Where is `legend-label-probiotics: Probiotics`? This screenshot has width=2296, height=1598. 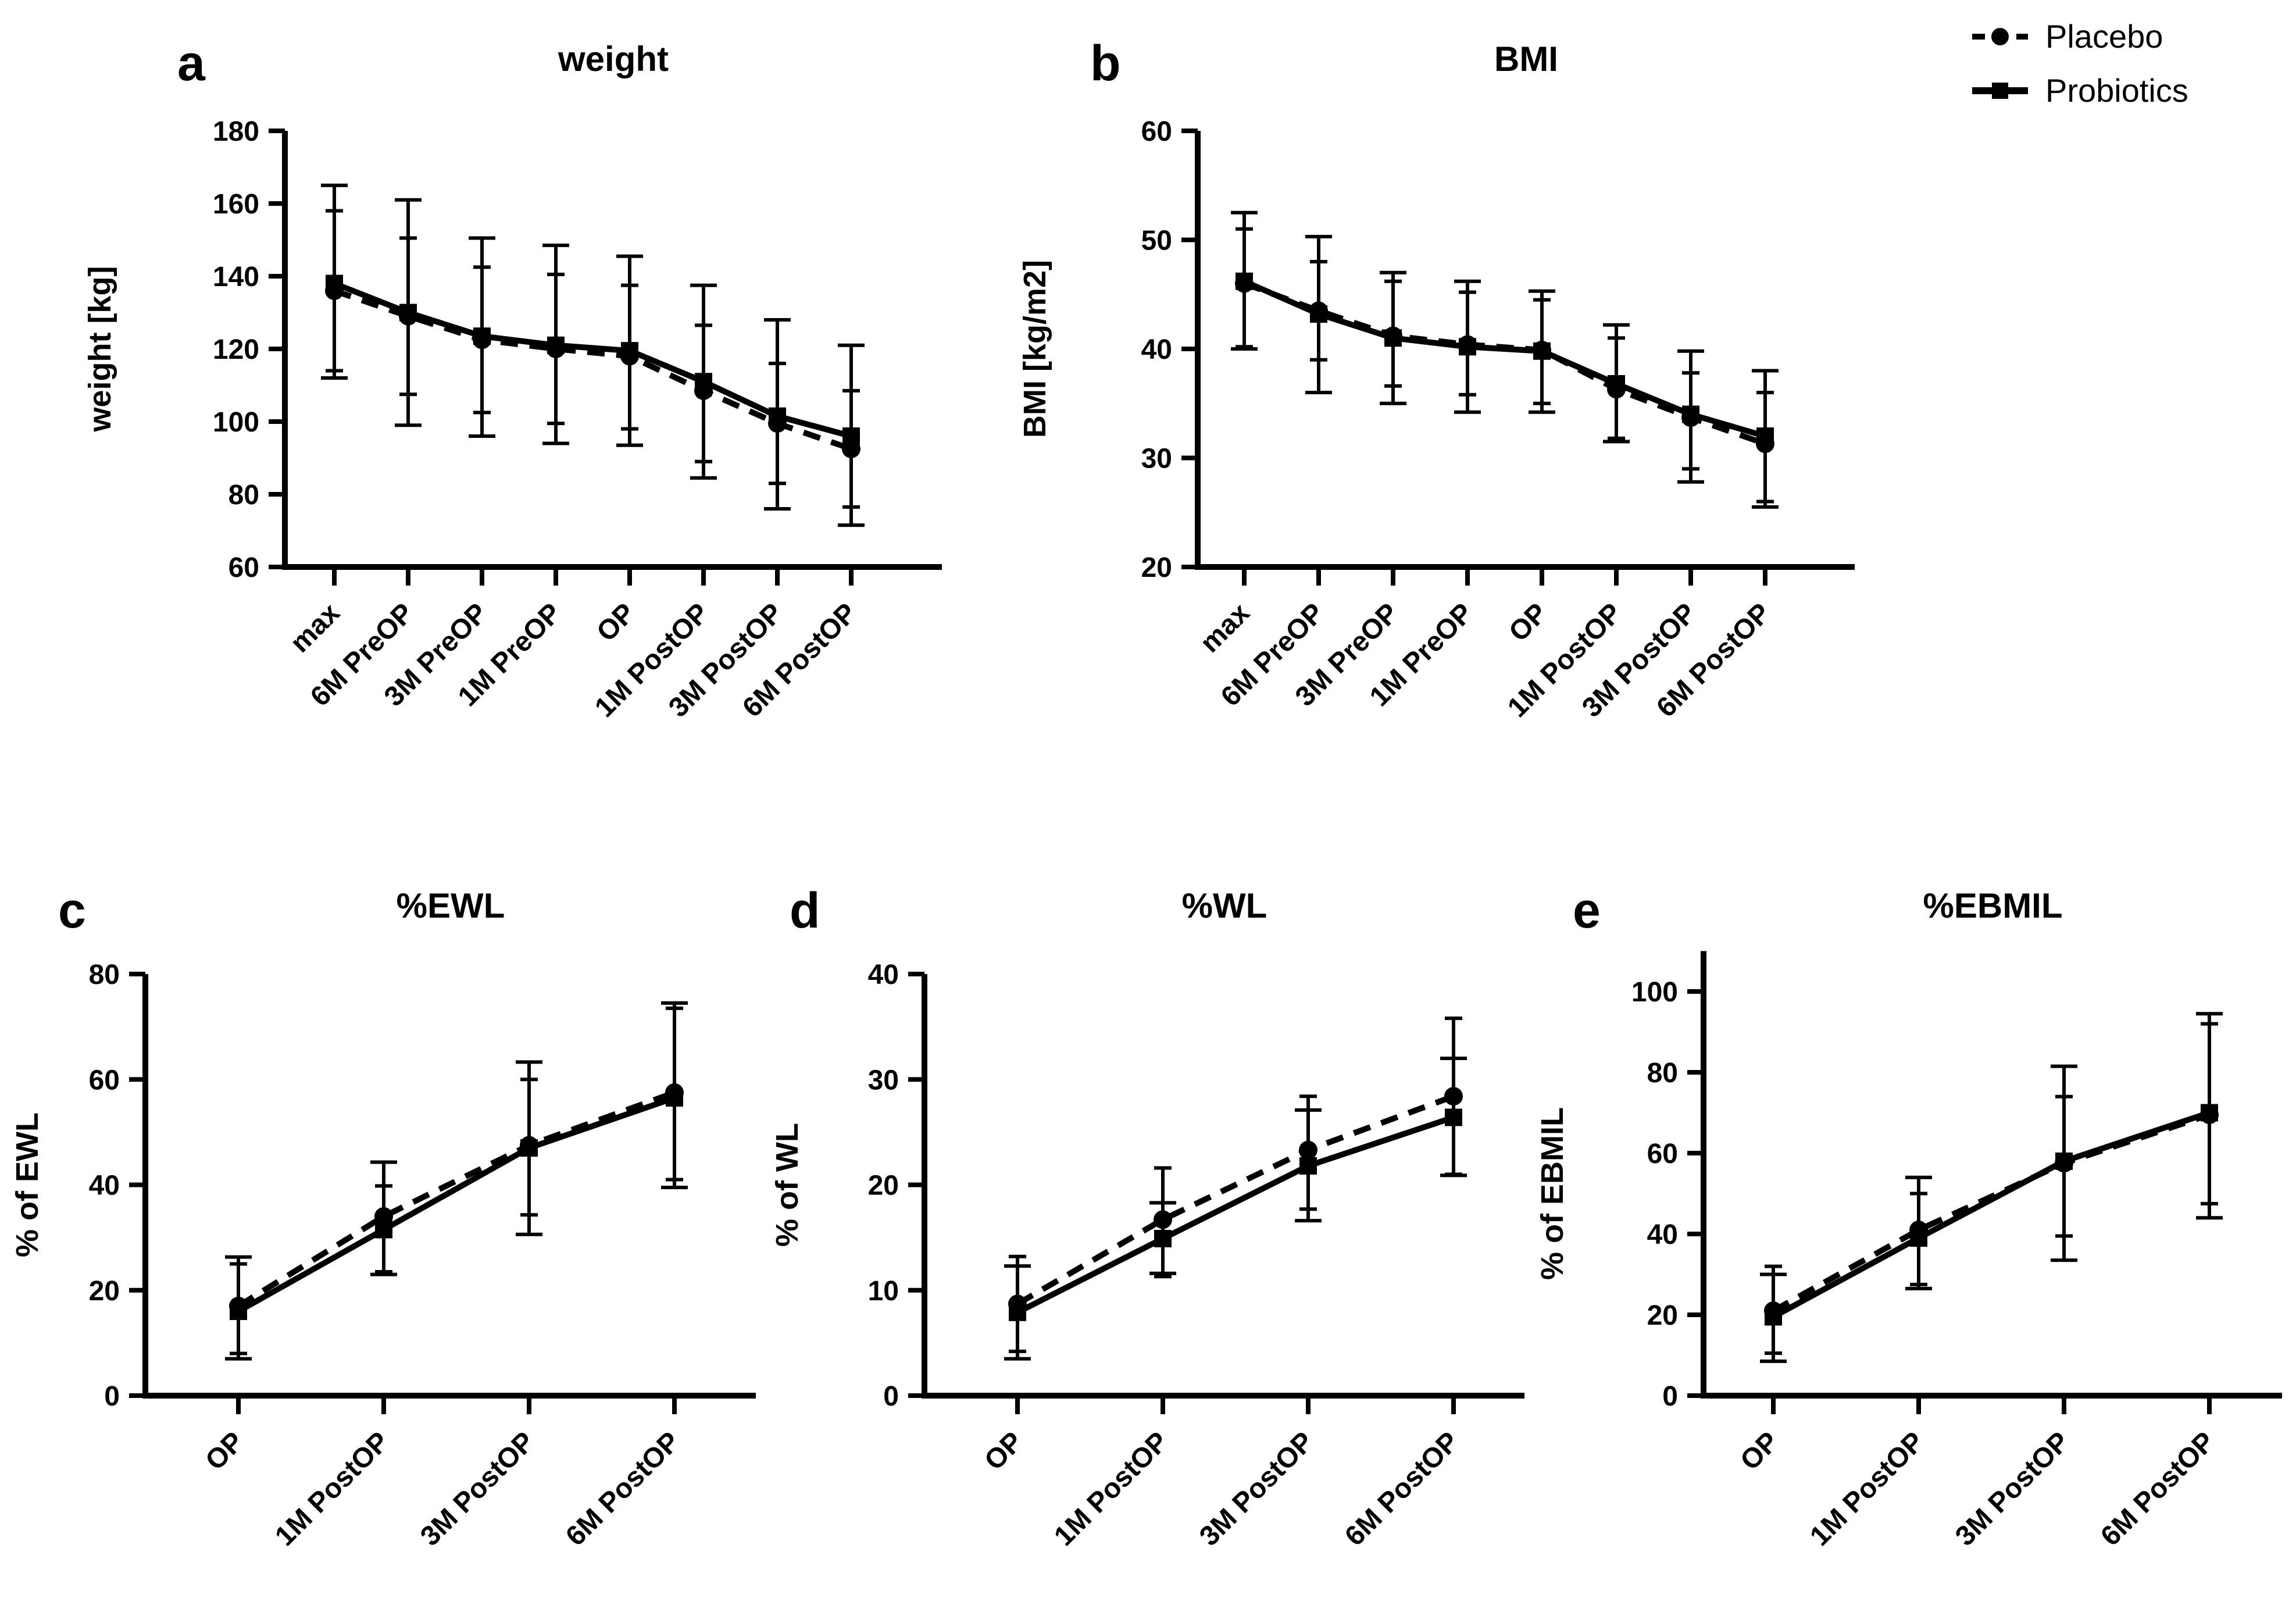
legend-label-probiotics: Probiotics is located at coordinates (2116, 90).